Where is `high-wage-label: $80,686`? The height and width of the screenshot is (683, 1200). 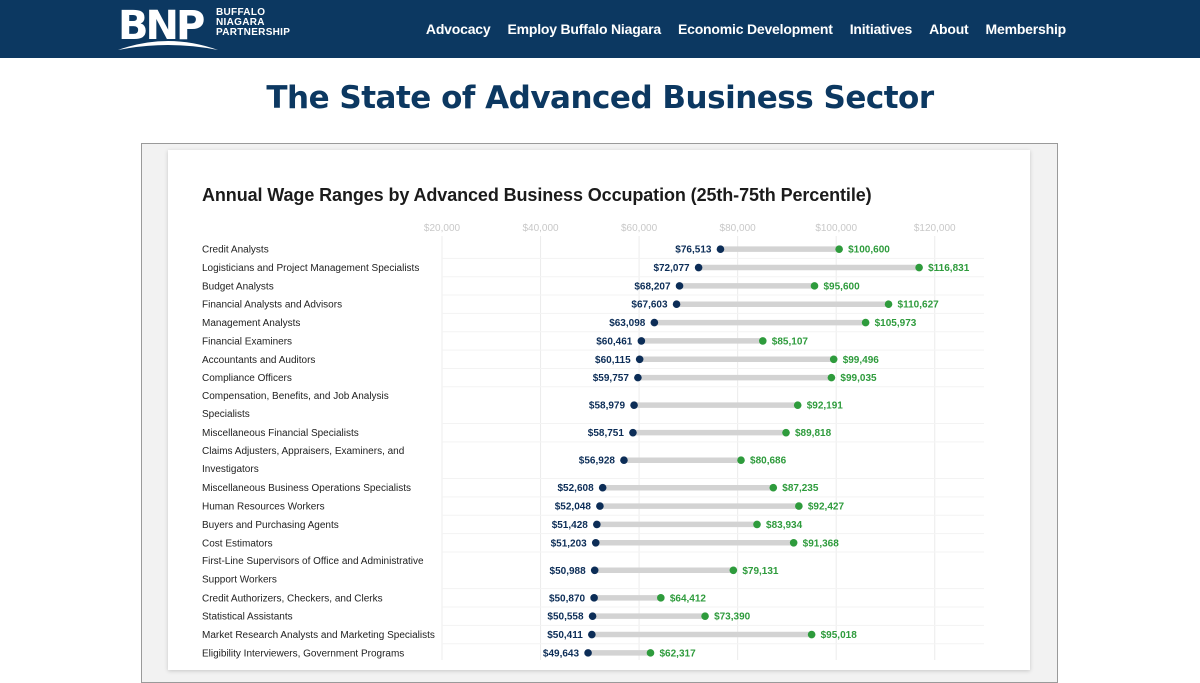 high-wage-label: $80,686 is located at coordinates (768, 461).